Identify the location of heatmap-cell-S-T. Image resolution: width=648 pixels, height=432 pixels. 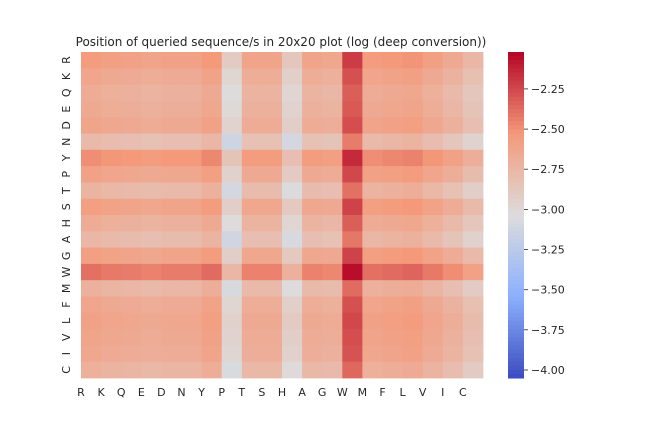
(252, 207).